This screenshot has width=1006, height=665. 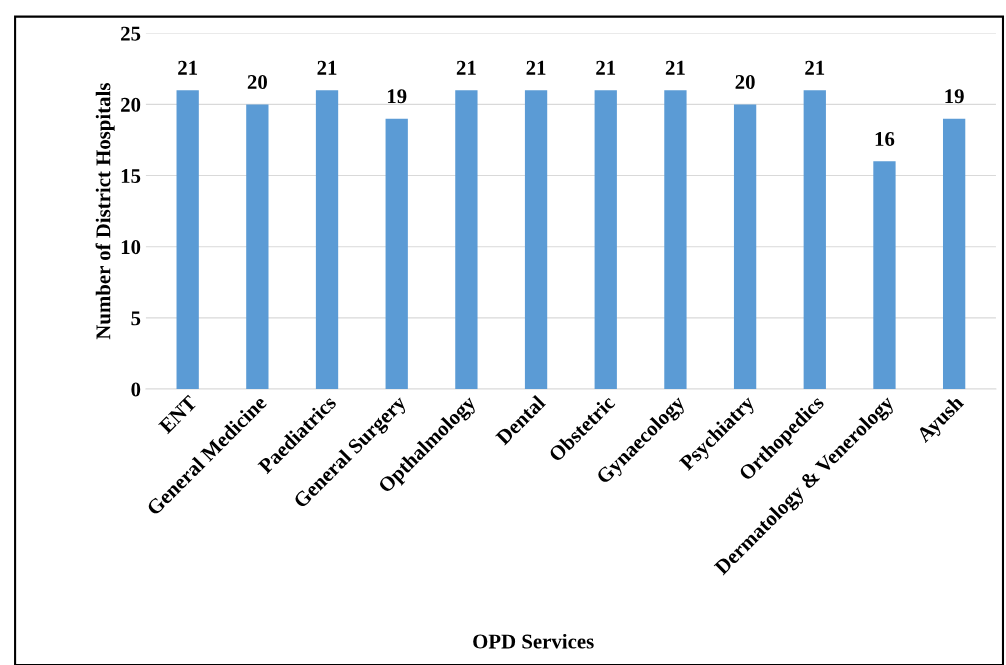 I want to click on y-tick-label: 25, so click(x=131, y=33).